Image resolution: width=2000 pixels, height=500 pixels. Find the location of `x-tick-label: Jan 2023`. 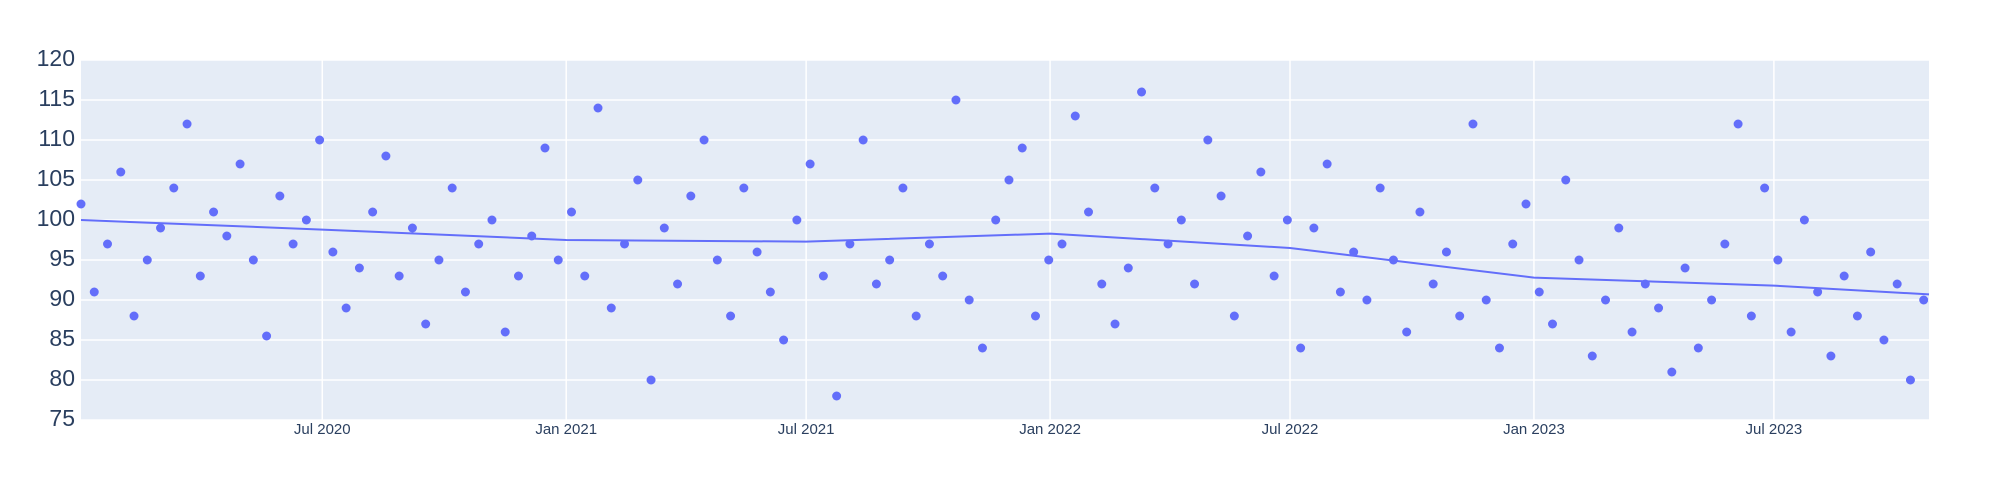

x-tick-label: Jan 2023 is located at coordinates (1534, 429).